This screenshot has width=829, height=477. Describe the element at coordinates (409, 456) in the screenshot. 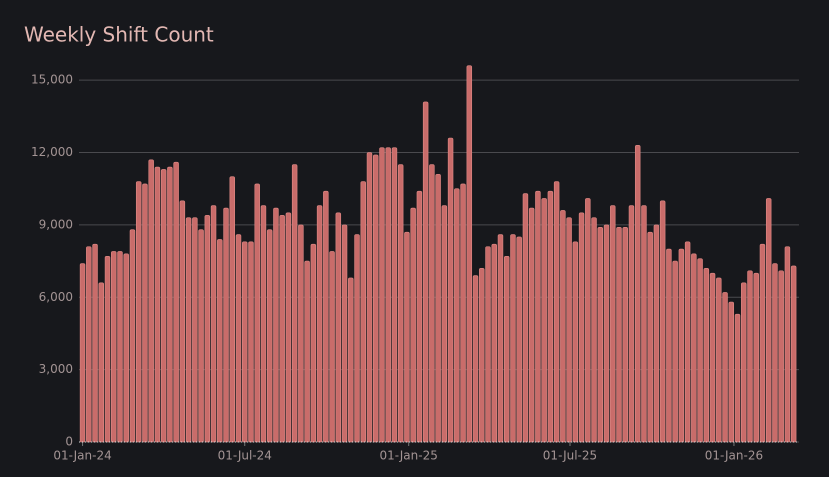

I see `x-tick-label: 01-Jan-25` at that location.